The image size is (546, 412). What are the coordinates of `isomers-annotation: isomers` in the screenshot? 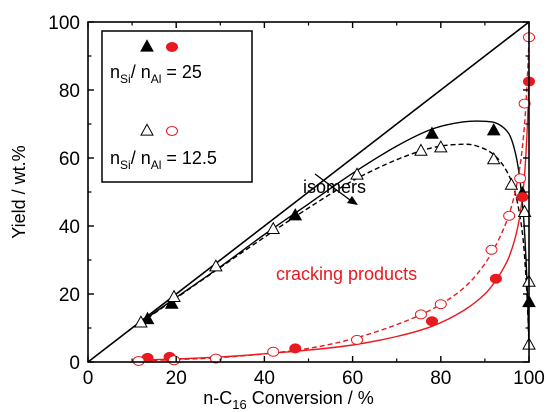 It's located at (334, 187).